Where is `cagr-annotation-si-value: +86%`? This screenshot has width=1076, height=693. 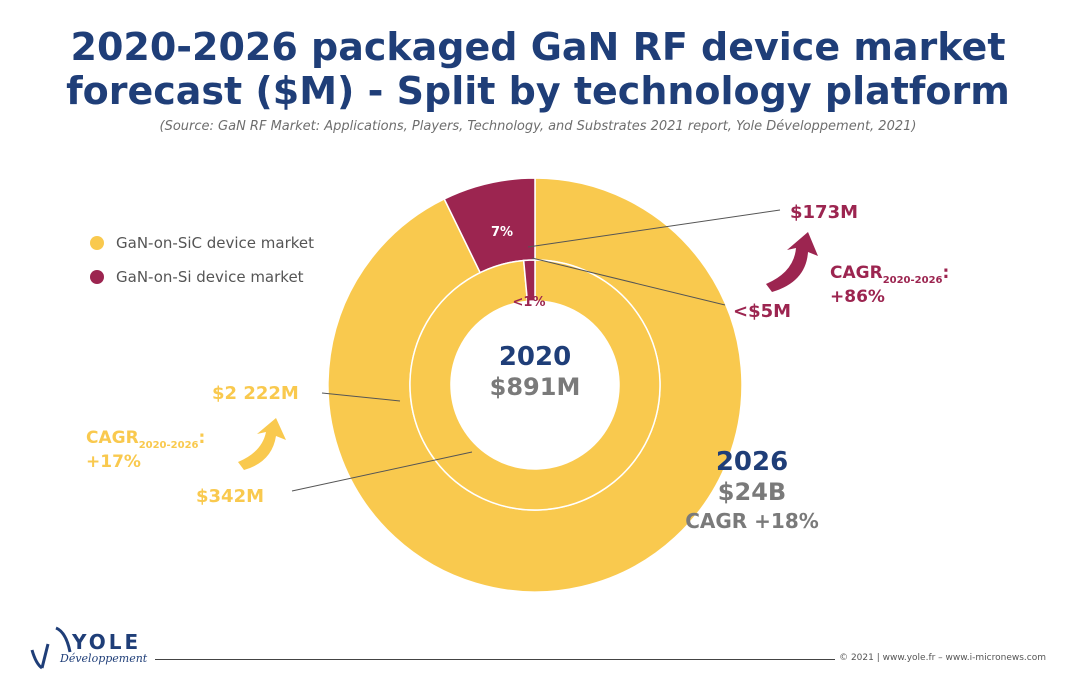 cagr-annotation-si-value: +86% is located at coordinates (857, 297).